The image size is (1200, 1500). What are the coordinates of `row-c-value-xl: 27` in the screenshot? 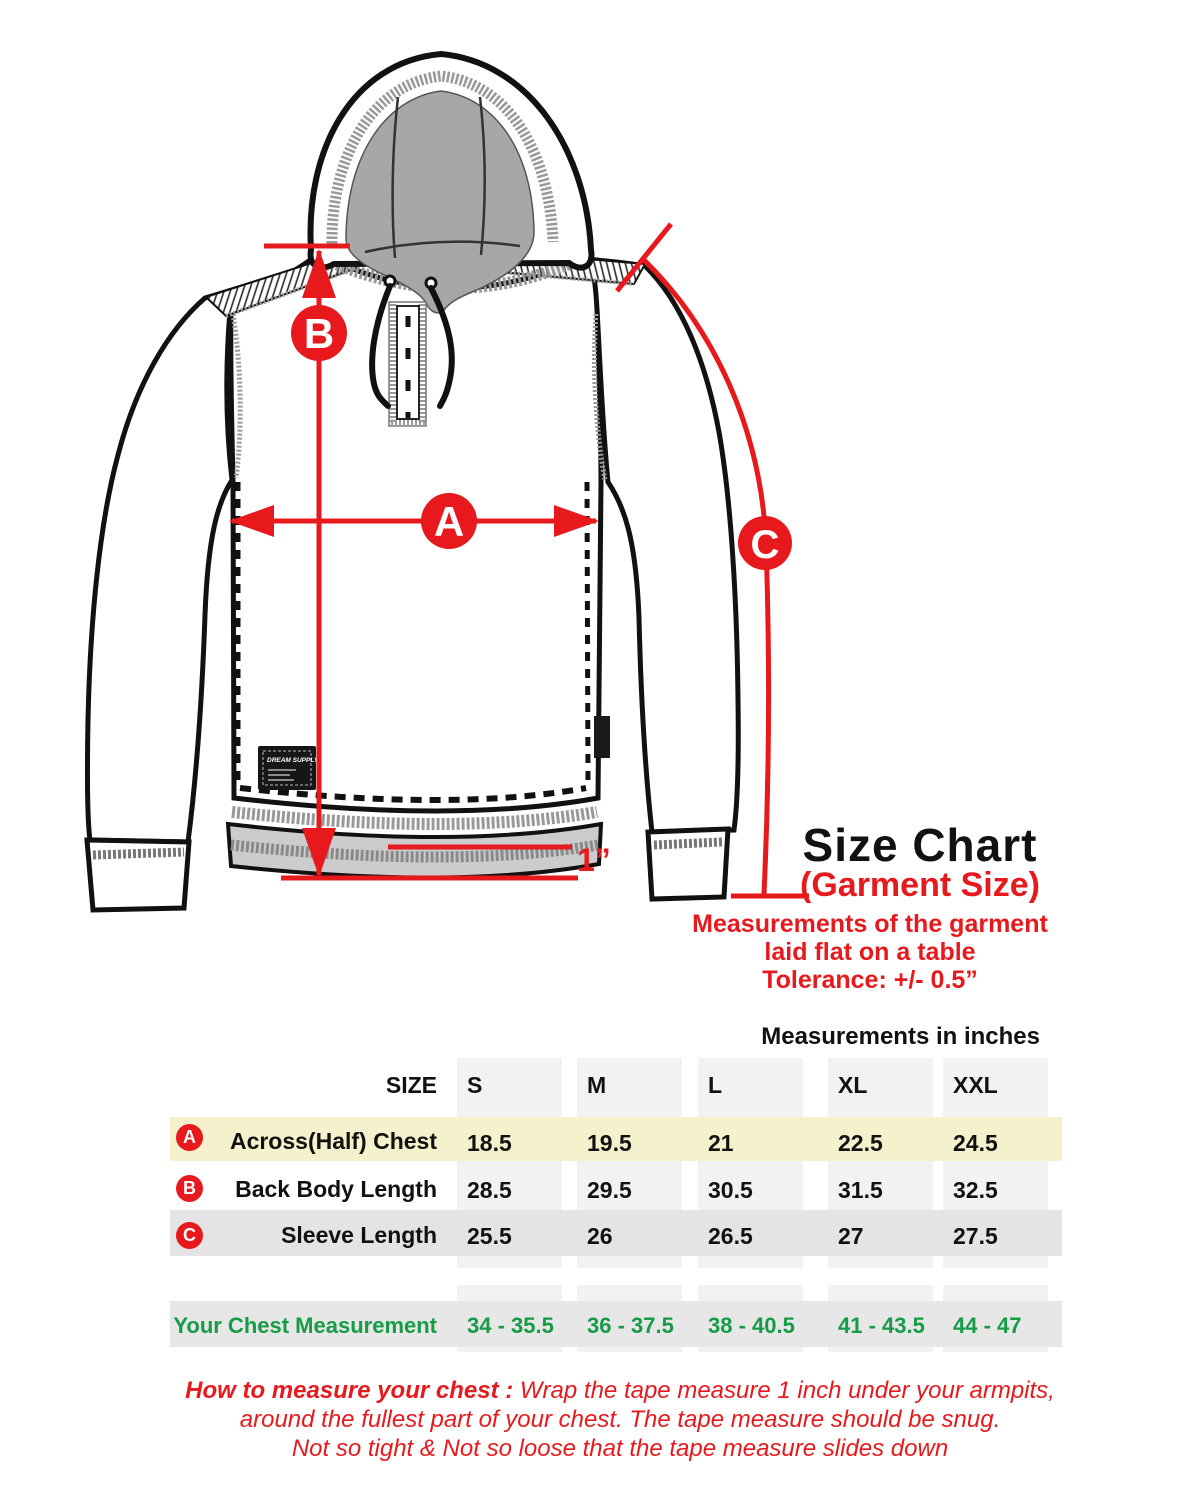 It's located at (851, 1236).